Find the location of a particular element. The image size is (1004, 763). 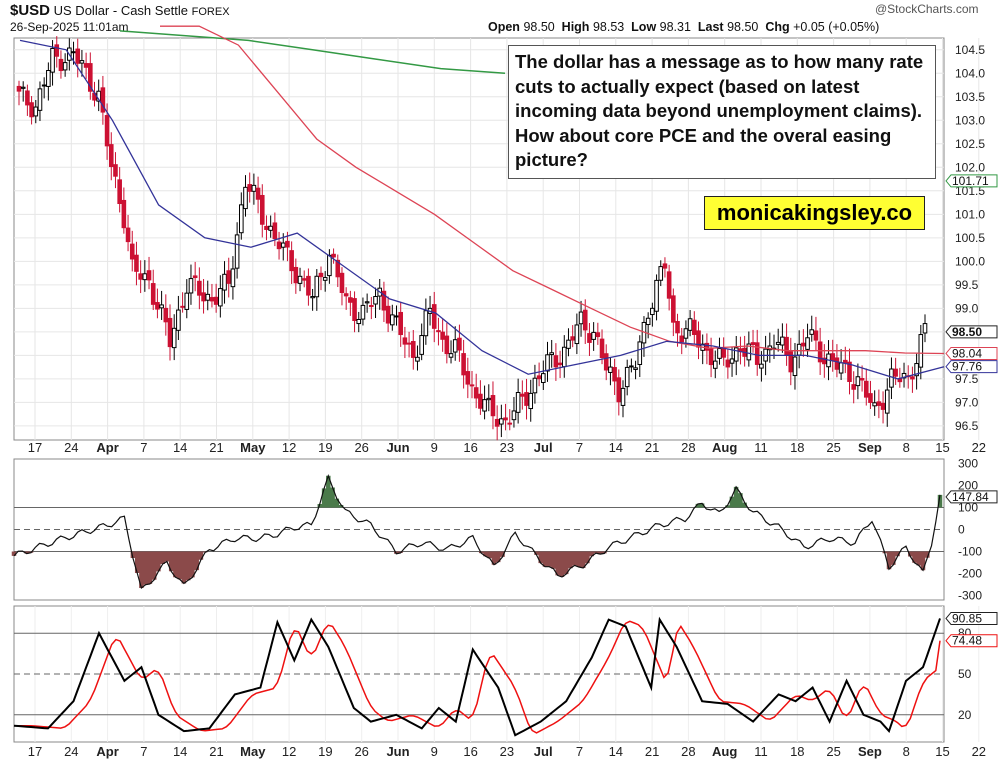

header-date: 26-Sep-2025 11:01am is located at coordinates (69, 27).